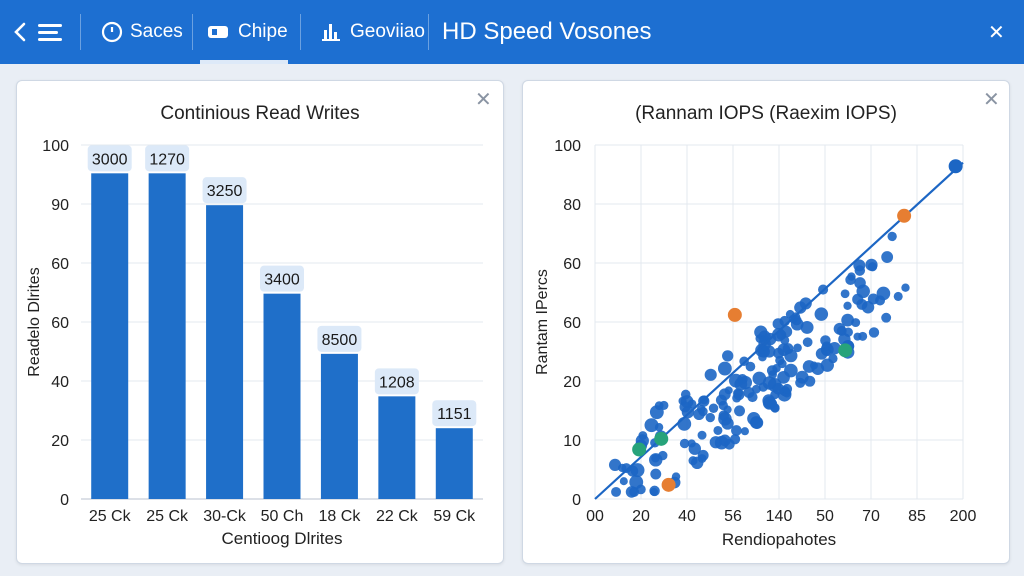 This screenshot has width=1024, height=576. Describe the element at coordinates (567, 146) in the screenshot. I see `y-tick-label: 100` at that location.